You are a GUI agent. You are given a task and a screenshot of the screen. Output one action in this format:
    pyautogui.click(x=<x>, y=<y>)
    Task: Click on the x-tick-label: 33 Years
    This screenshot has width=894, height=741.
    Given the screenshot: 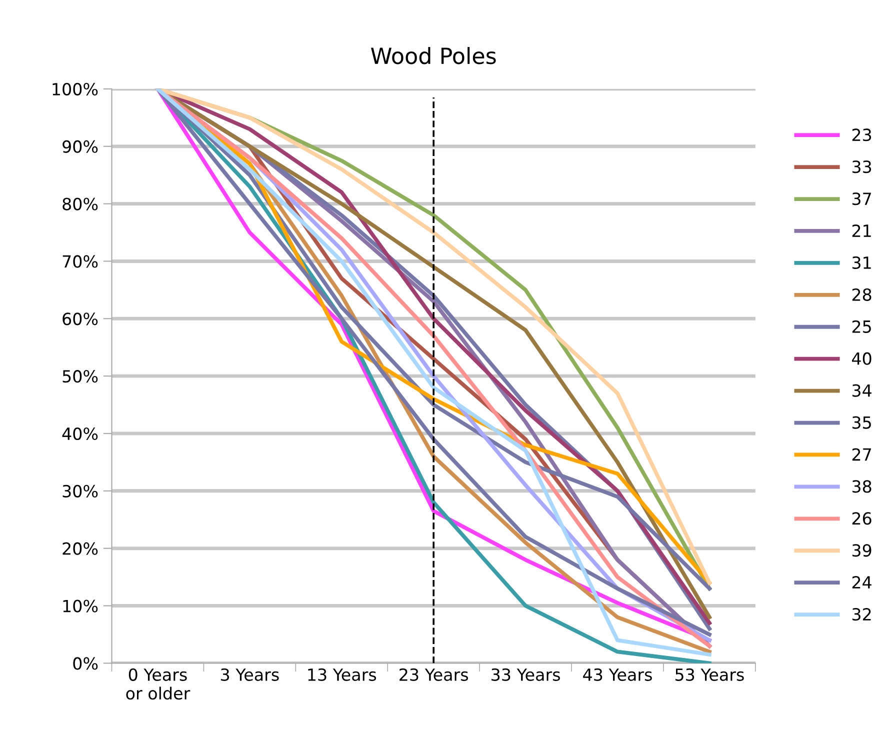 What is the action you would take?
    pyautogui.click(x=526, y=674)
    